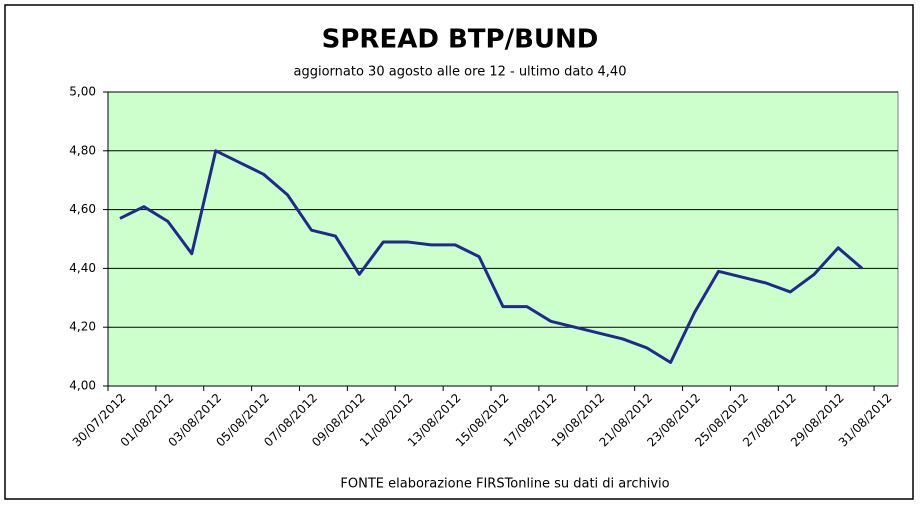  What do you see at coordinates (82, 209) in the screenshot?
I see `y-tick-label: 4,60` at bounding box center [82, 209].